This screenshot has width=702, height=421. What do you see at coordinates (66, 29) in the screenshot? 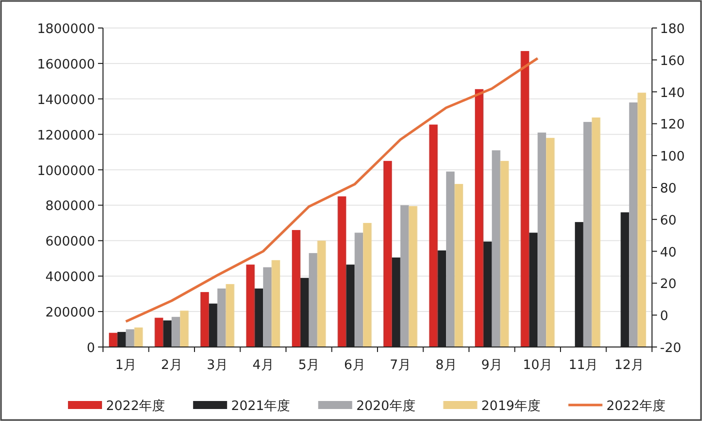
I see `y-tick-label: 1800000` at bounding box center [66, 29].